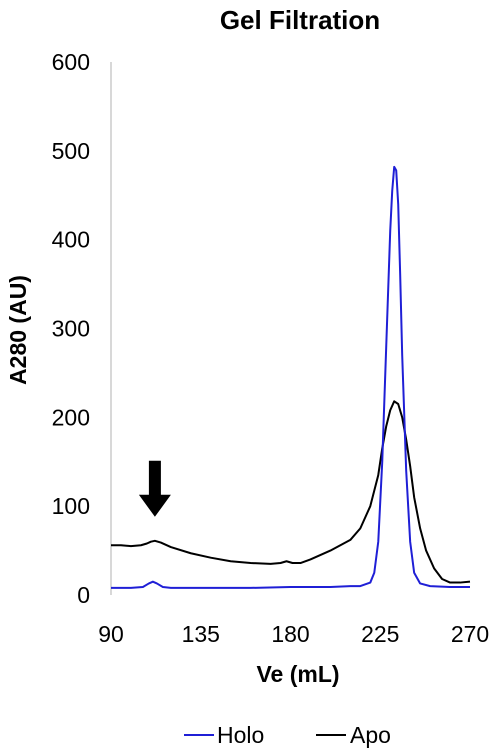 This screenshot has height=754, width=500. Describe the element at coordinates (111, 634) in the screenshot. I see `x-tick-label: 90` at that location.